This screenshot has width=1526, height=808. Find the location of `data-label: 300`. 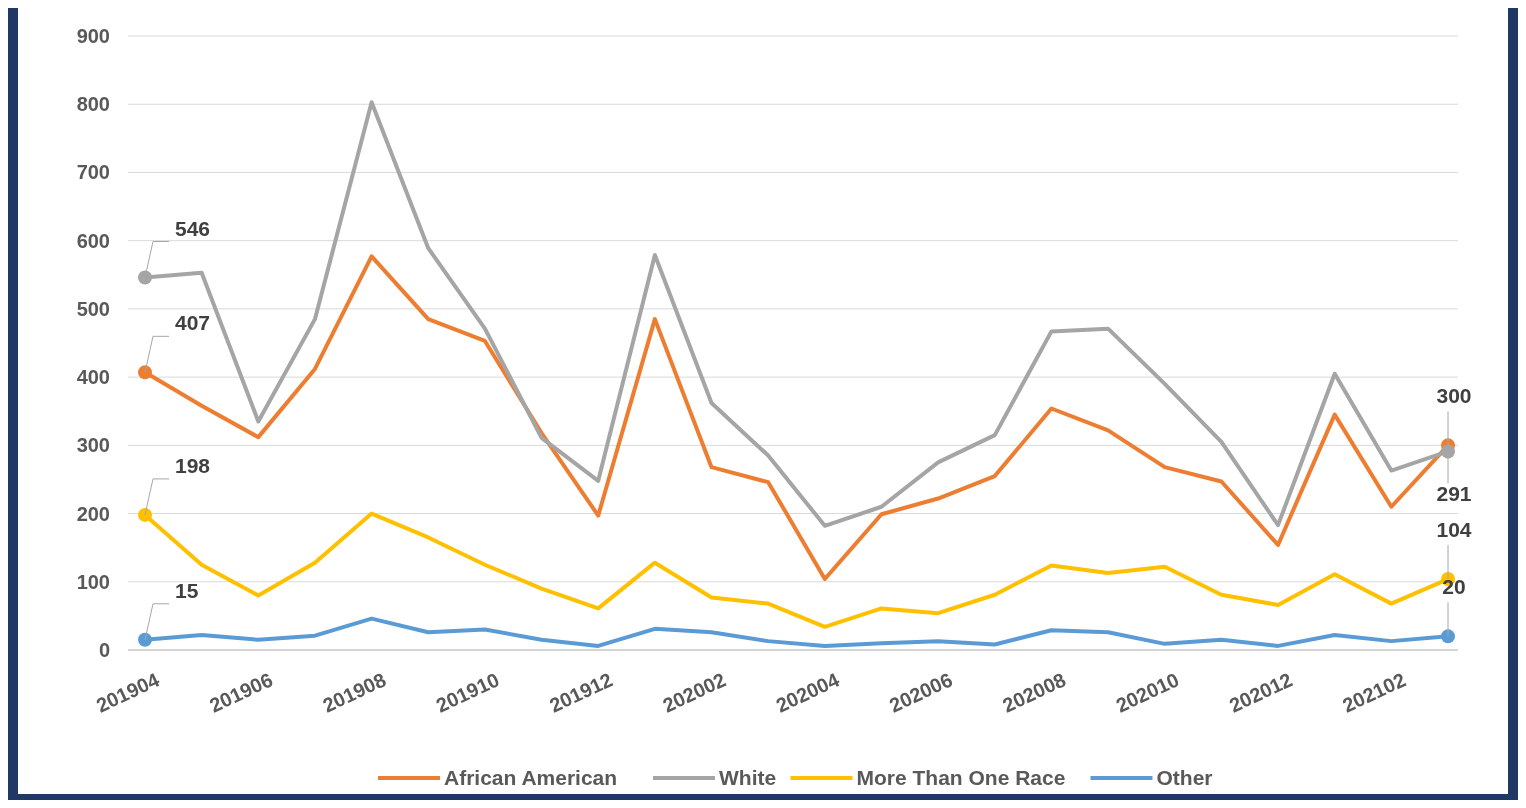

data-label: 300 is located at coordinates (1454, 396).